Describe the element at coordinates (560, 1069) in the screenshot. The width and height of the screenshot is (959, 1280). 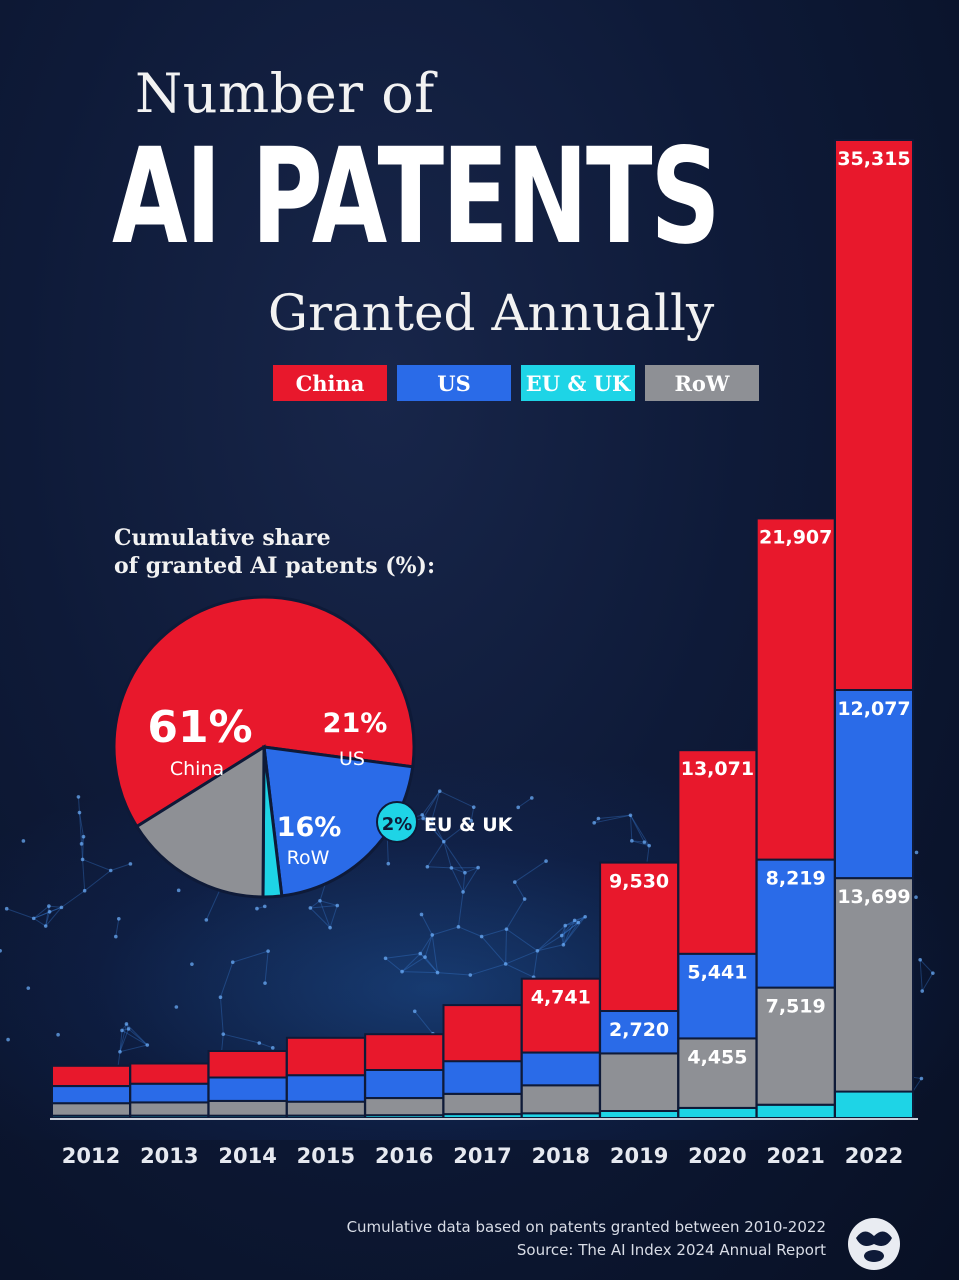
I see `bar-2018-us` at that location.